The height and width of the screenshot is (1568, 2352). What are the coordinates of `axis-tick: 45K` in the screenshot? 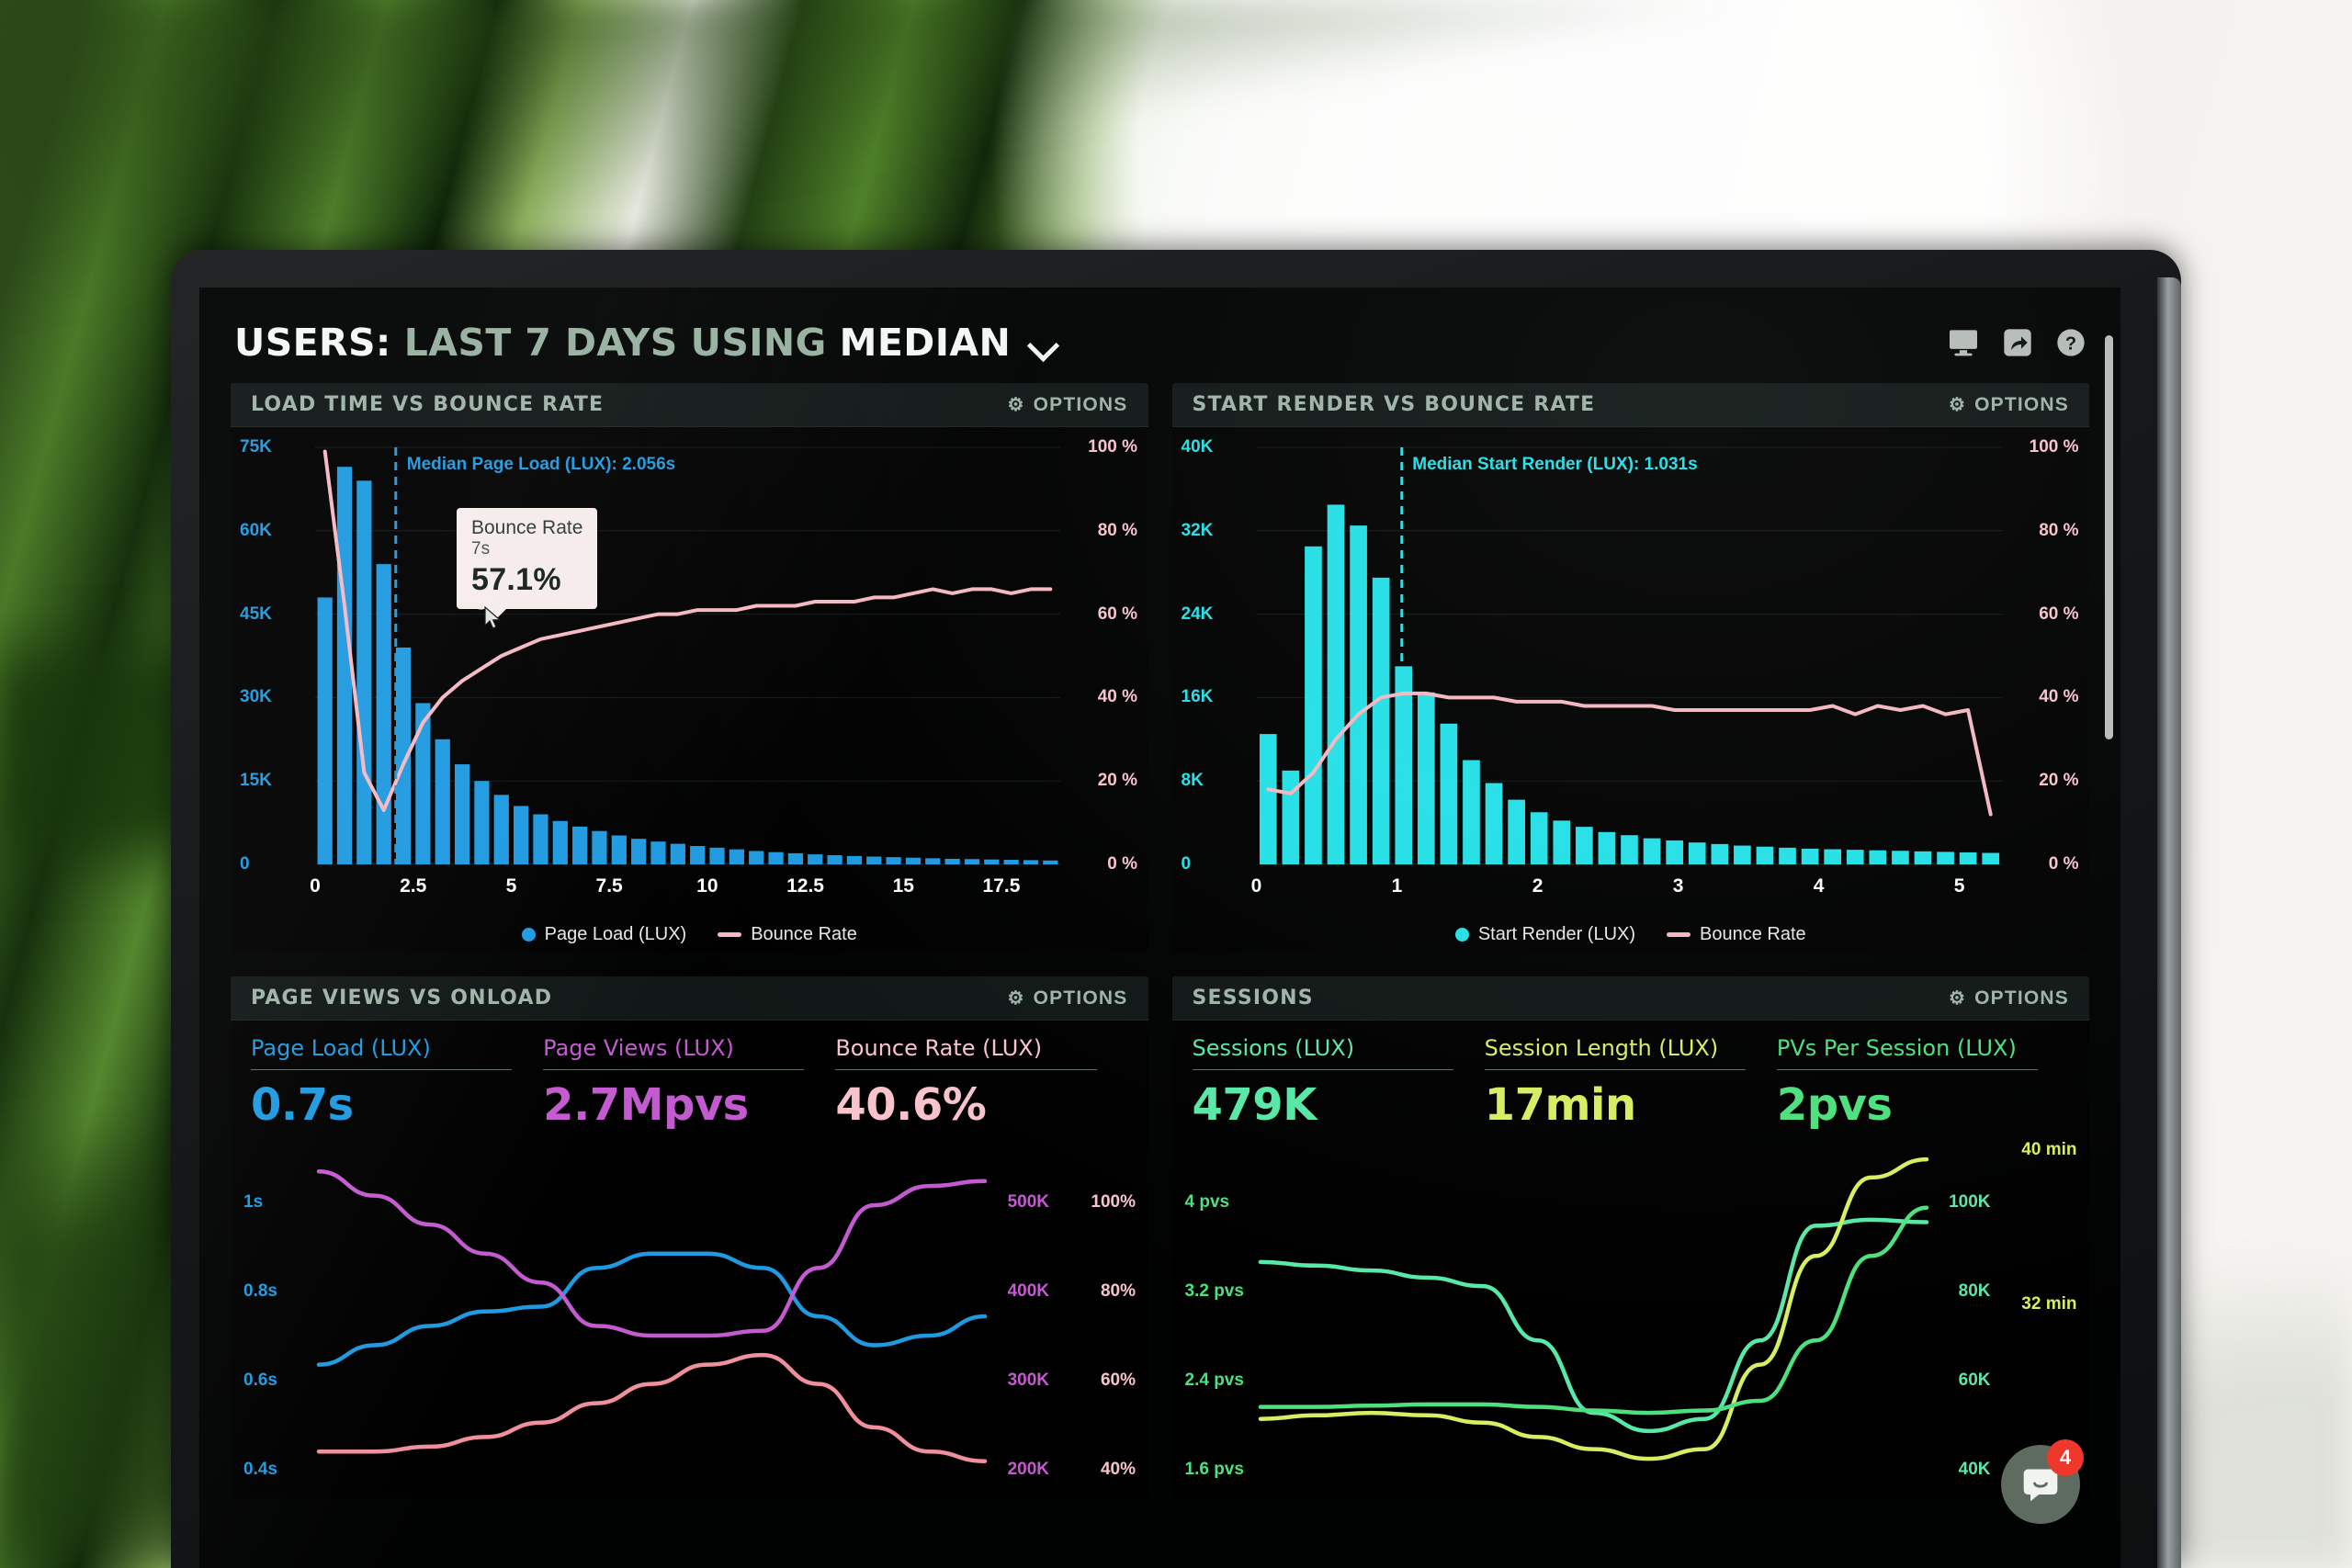 It's located at (256, 614).